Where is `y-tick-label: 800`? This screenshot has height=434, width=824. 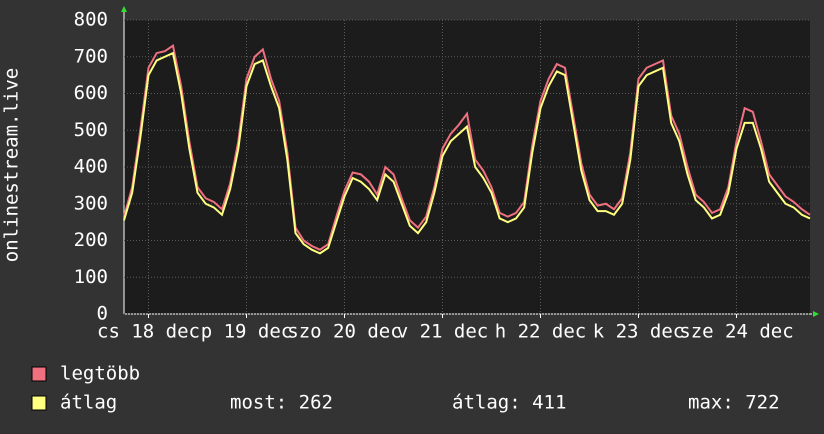
y-tick-label: 800 is located at coordinates (91, 20).